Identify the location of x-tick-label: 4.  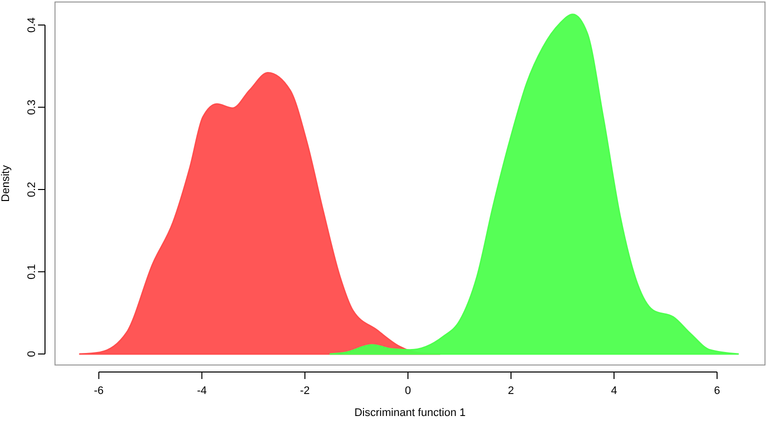
(614, 391).